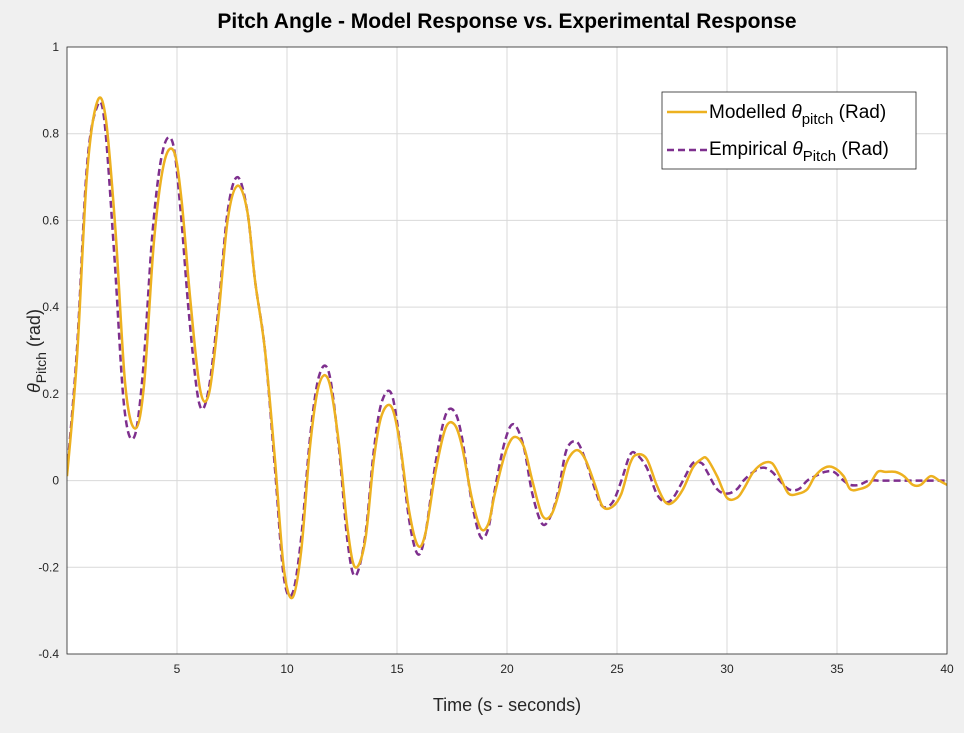 The image size is (964, 733). What do you see at coordinates (397, 669) in the screenshot?
I see `x-tick-label: 15` at bounding box center [397, 669].